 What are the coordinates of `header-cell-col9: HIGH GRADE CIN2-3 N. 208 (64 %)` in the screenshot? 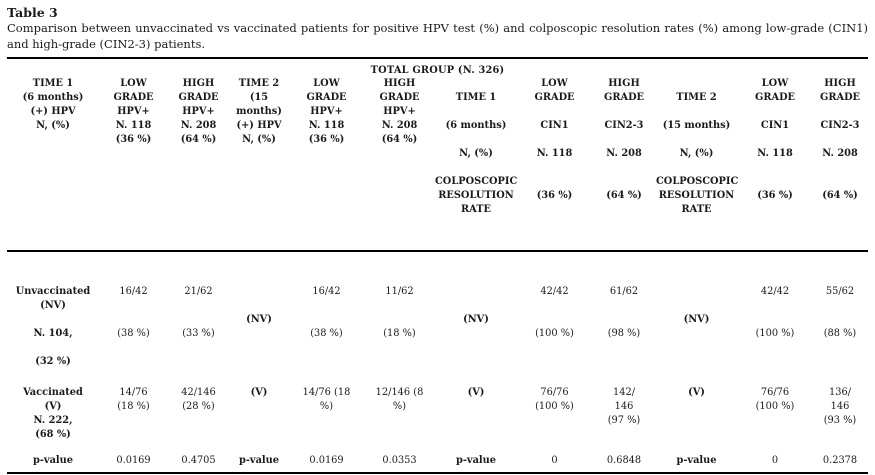 It's located at (624, 147).